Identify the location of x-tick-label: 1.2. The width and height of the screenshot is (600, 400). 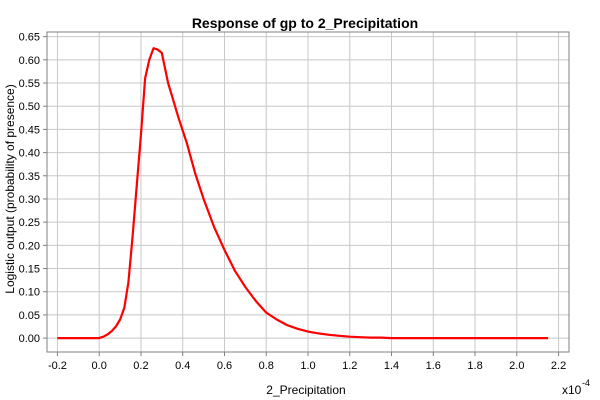
(349, 366).